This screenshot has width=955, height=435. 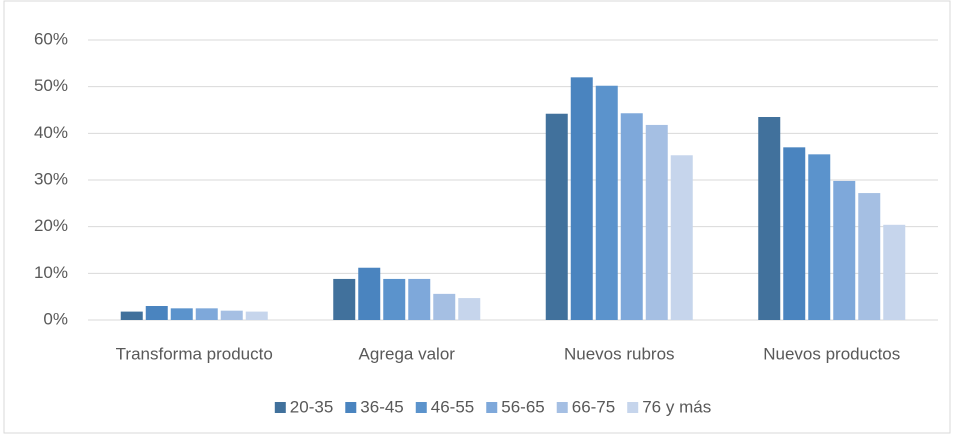 I want to click on x-tick-label: Nuevos productos, so click(x=831, y=353).